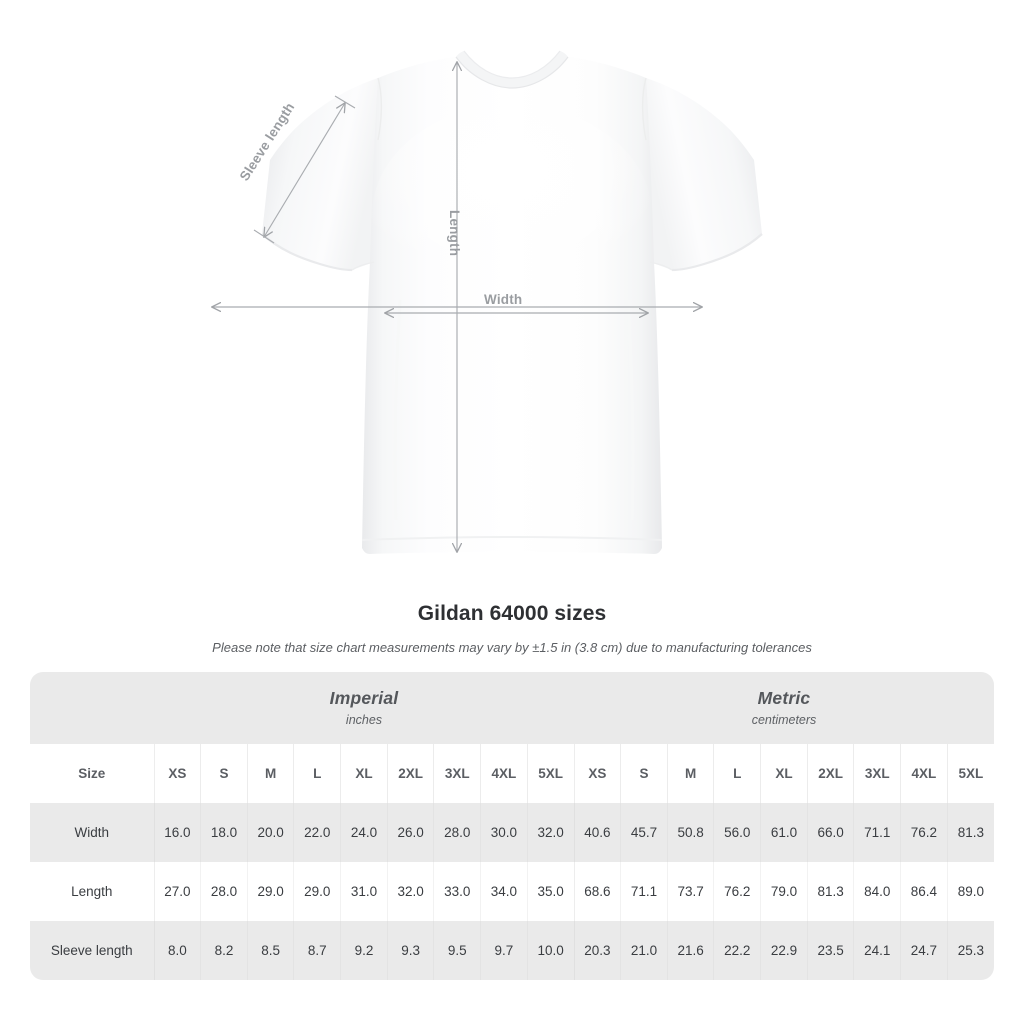  What do you see at coordinates (784, 832) in the screenshot?
I see `cell-width-metric-xl: 61.0` at bounding box center [784, 832].